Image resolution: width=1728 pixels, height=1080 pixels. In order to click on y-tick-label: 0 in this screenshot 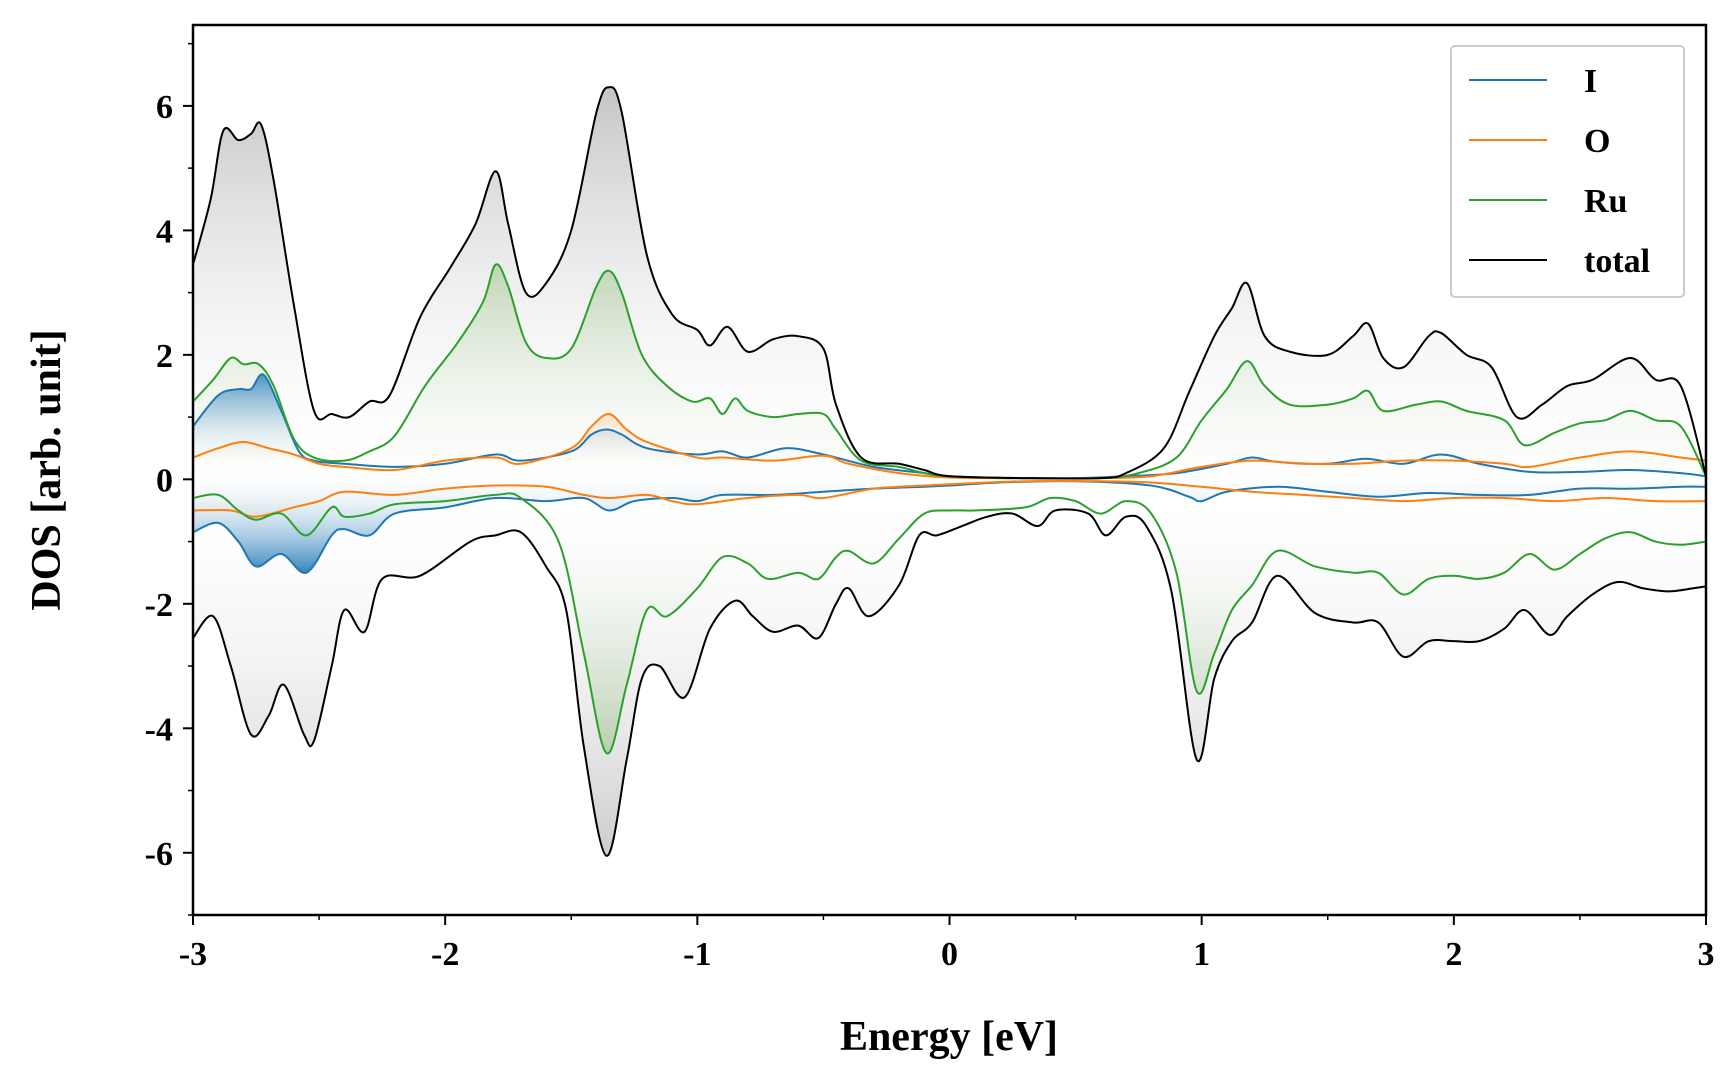, I will do `click(164, 480)`.